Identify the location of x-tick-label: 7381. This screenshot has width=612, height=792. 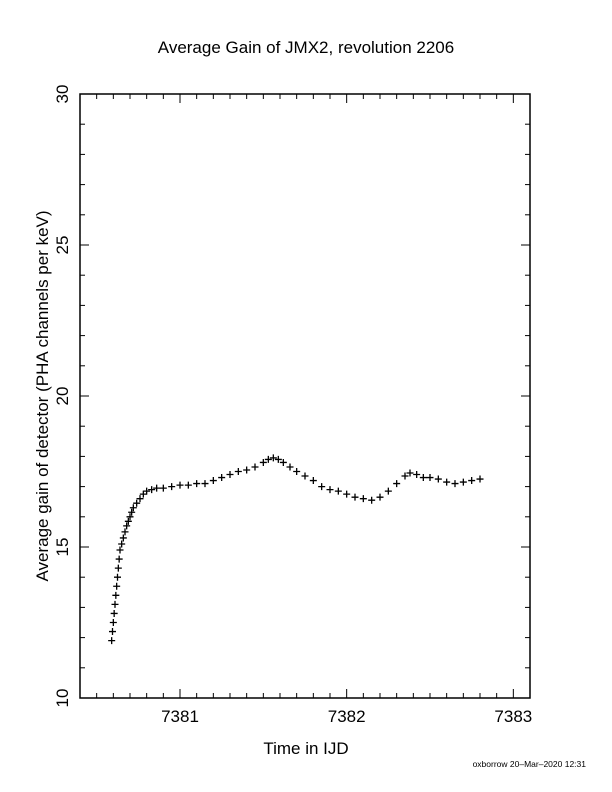
(180, 716).